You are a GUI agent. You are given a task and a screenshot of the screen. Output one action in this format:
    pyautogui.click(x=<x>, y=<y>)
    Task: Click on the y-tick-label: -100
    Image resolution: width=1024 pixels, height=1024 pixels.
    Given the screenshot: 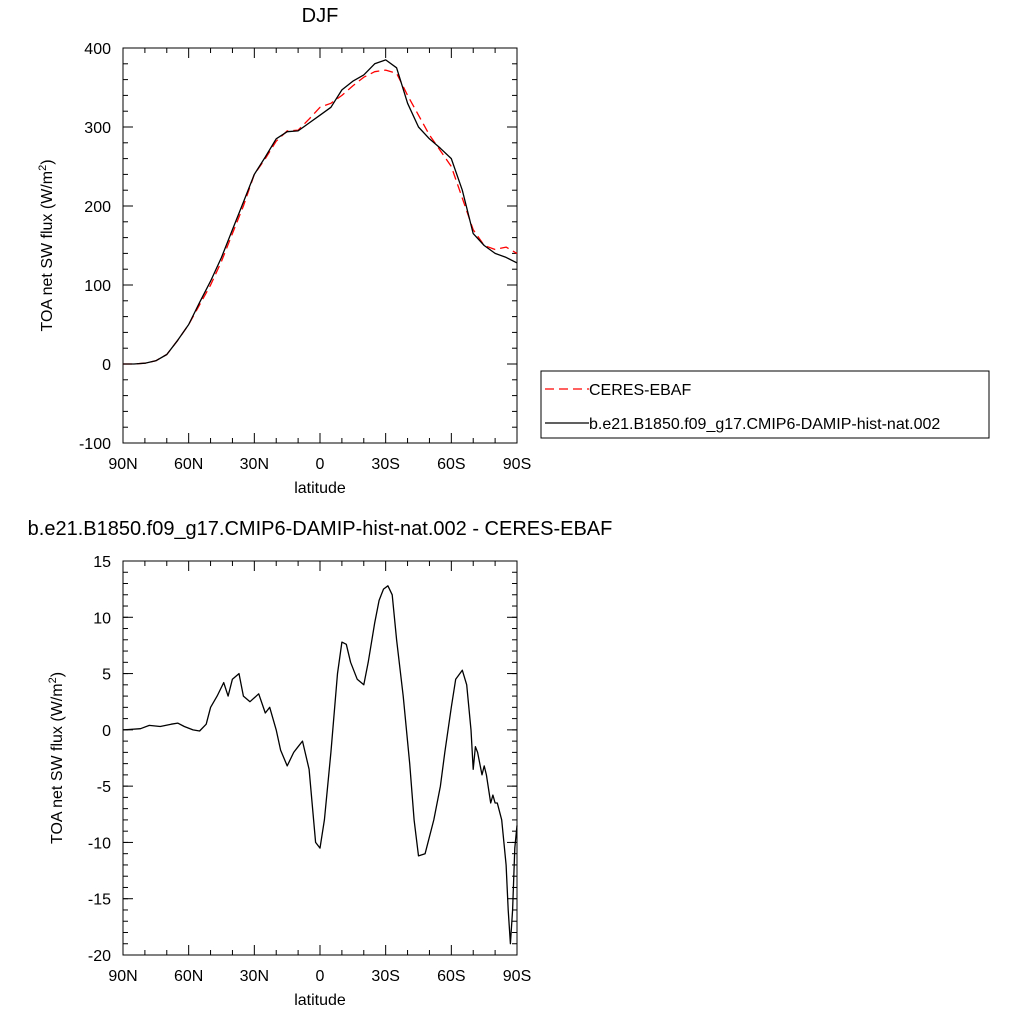 What is the action you would take?
    pyautogui.click(x=95, y=444)
    